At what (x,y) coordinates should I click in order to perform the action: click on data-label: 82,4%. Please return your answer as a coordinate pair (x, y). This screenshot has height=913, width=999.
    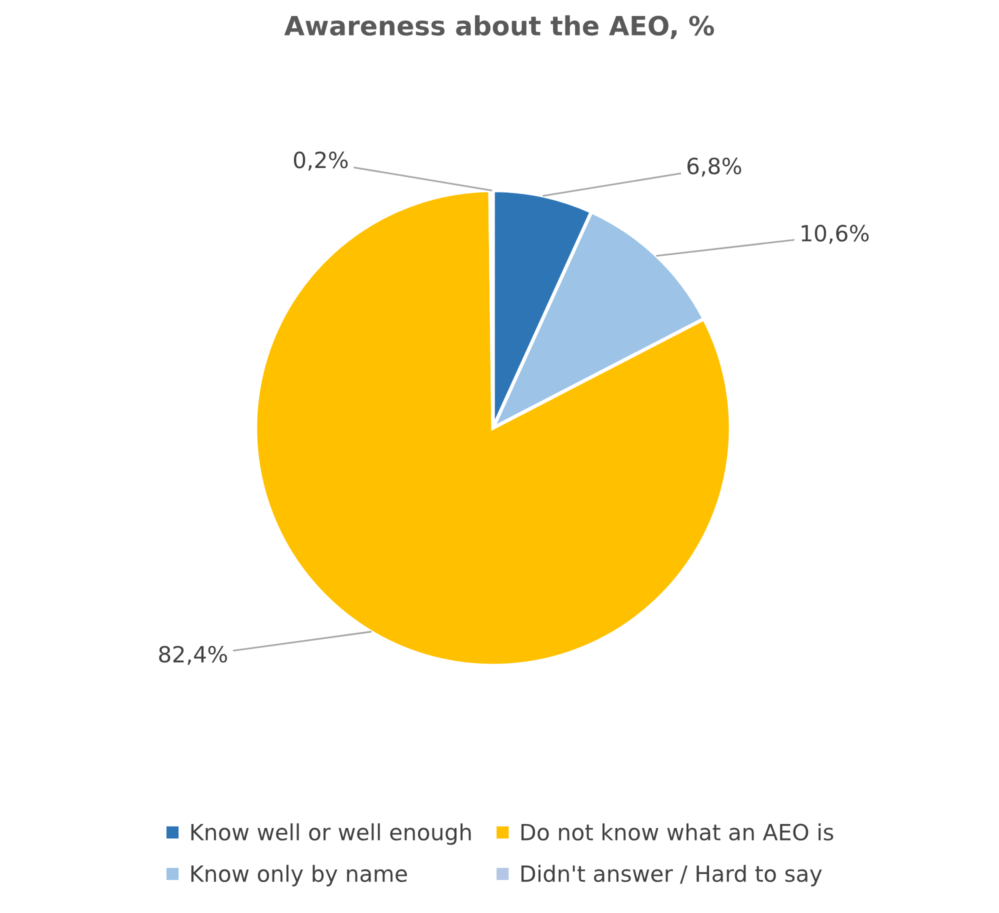
    Looking at the image, I should click on (193, 655).